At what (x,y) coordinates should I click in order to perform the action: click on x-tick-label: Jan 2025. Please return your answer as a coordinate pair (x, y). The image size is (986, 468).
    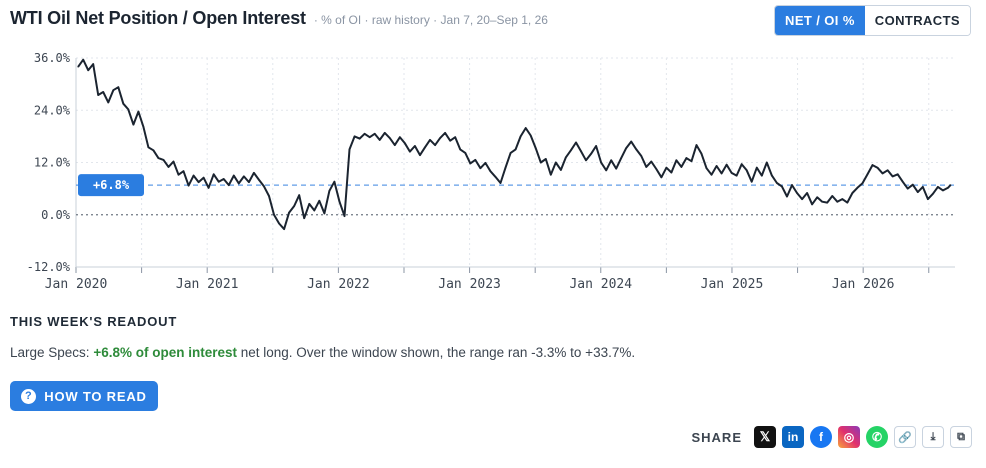
    Looking at the image, I should click on (732, 284).